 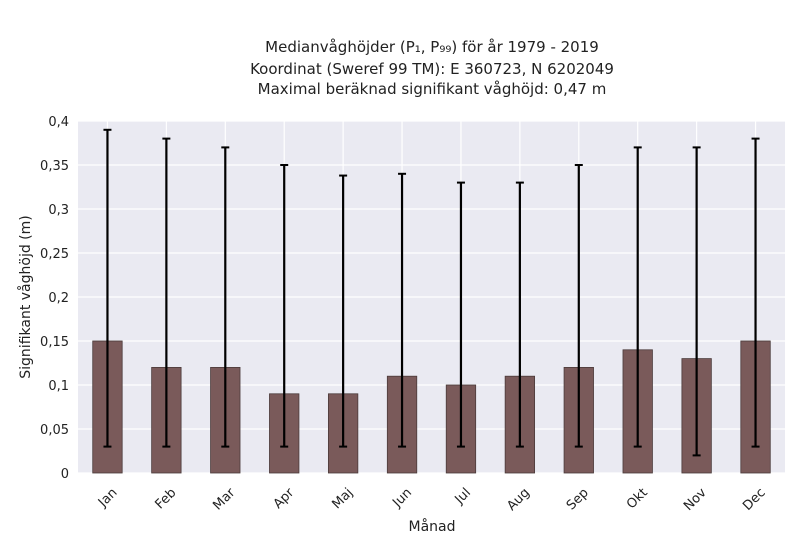 What do you see at coordinates (460, 314) in the screenshot?
I see `error-bar-jul` at bounding box center [460, 314].